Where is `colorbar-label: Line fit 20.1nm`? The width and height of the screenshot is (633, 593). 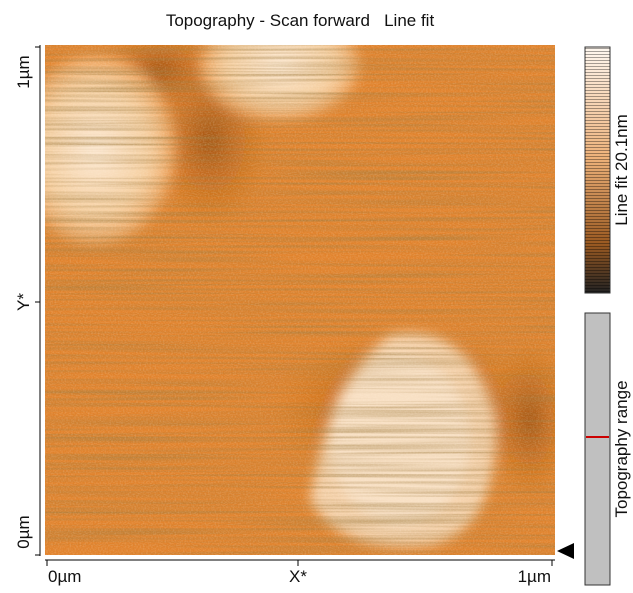 colorbar-label: Line fit 20.1nm is located at coordinates (621, 170).